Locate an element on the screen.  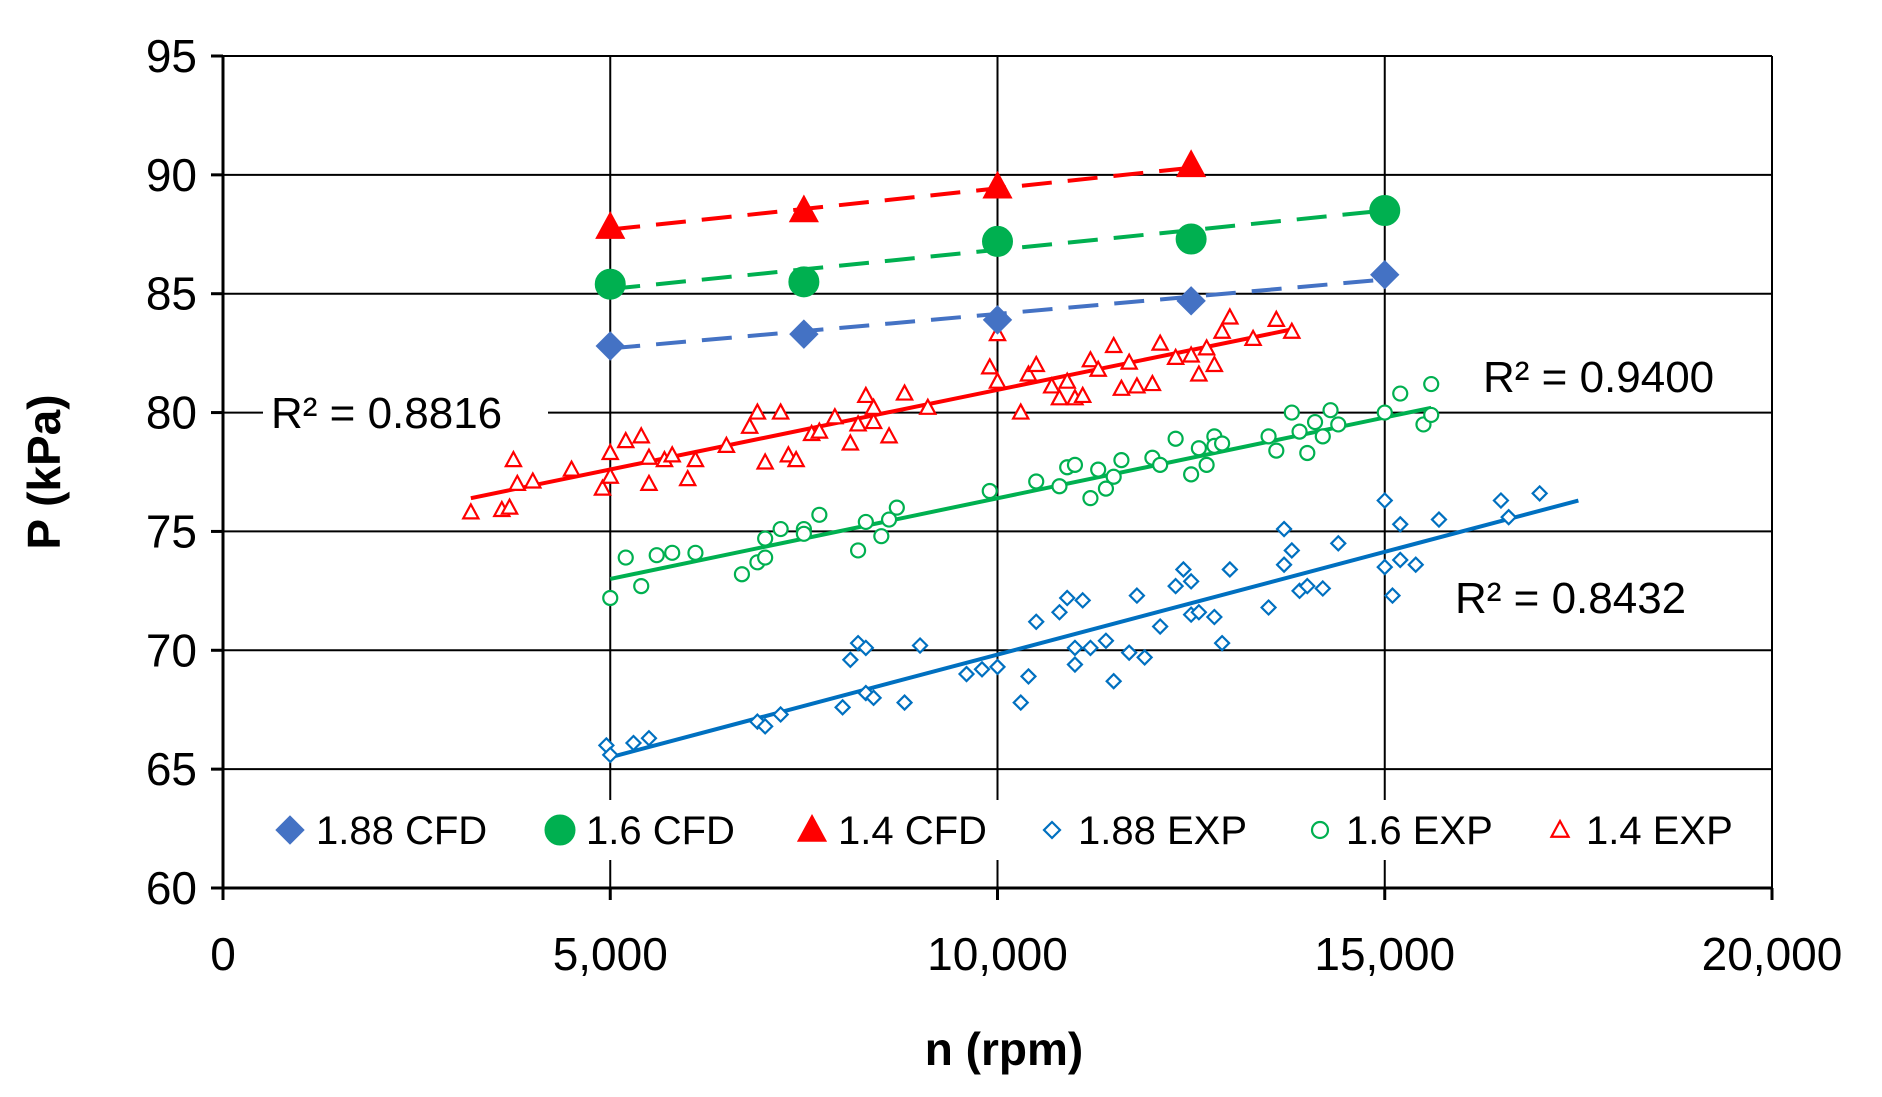
188-exp-r2-label: R² = 0.8432 is located at coordinates (1570, 598).